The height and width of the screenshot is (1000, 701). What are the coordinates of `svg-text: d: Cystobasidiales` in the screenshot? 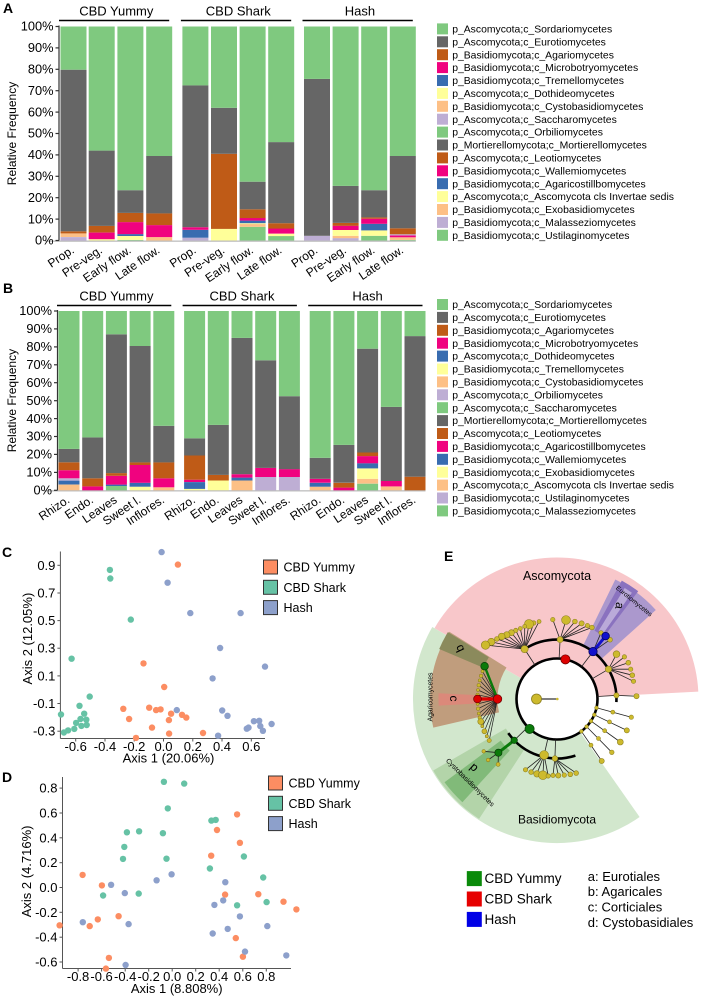 It's located at (641, 922).